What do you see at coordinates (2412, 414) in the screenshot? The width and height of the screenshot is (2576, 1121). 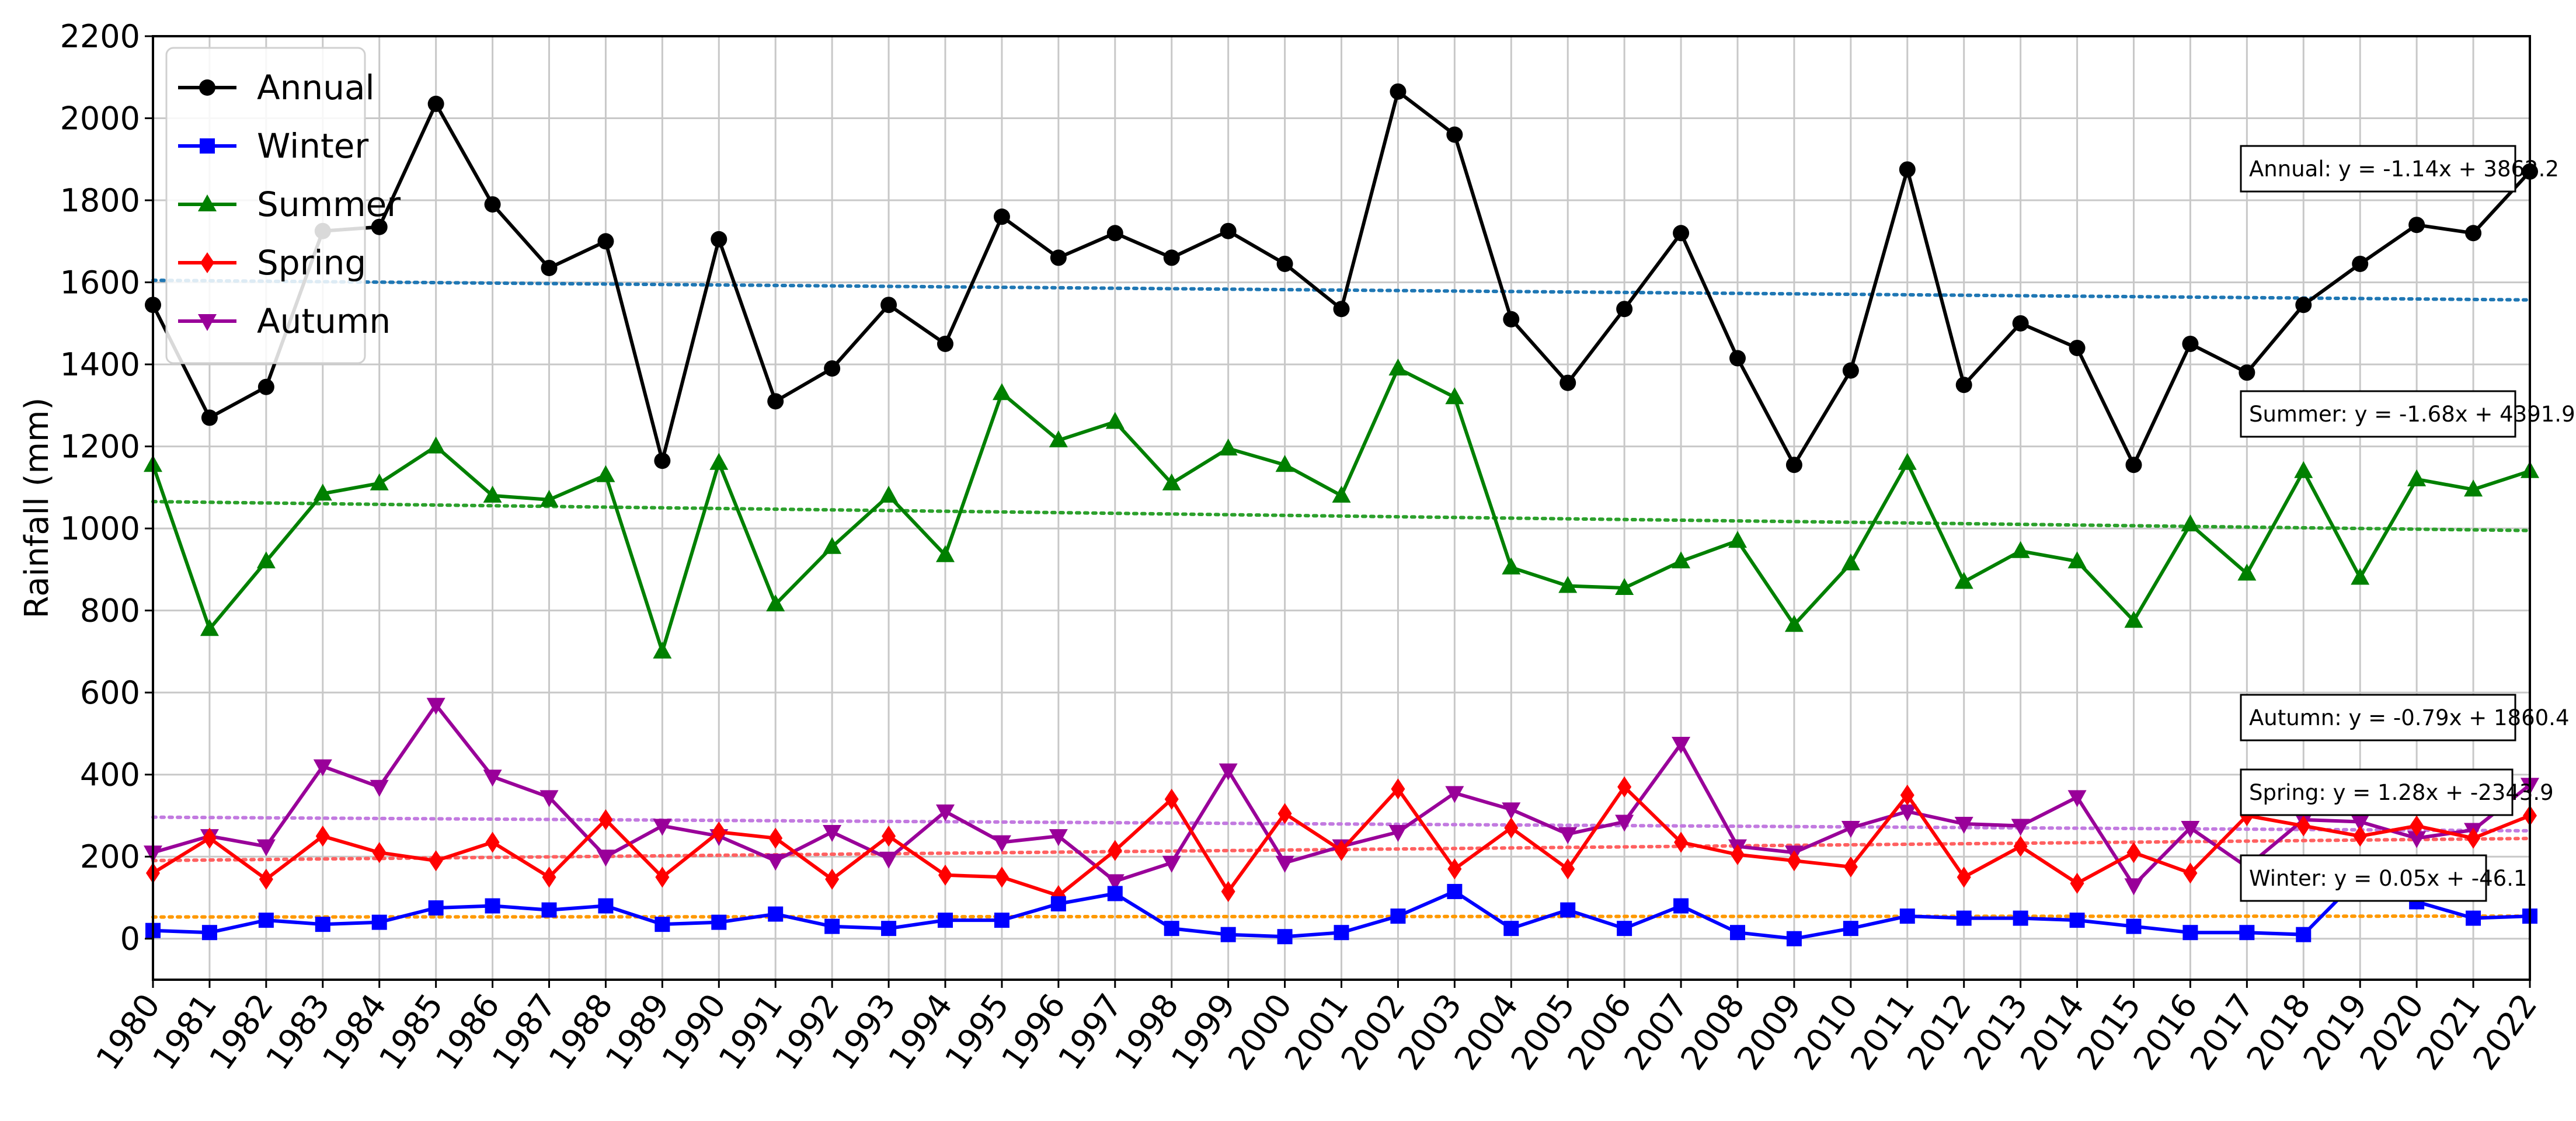 I see `equation-label-summer: Summer: y = -1.68x + 4391.9` at bounding box center [2412, 414].